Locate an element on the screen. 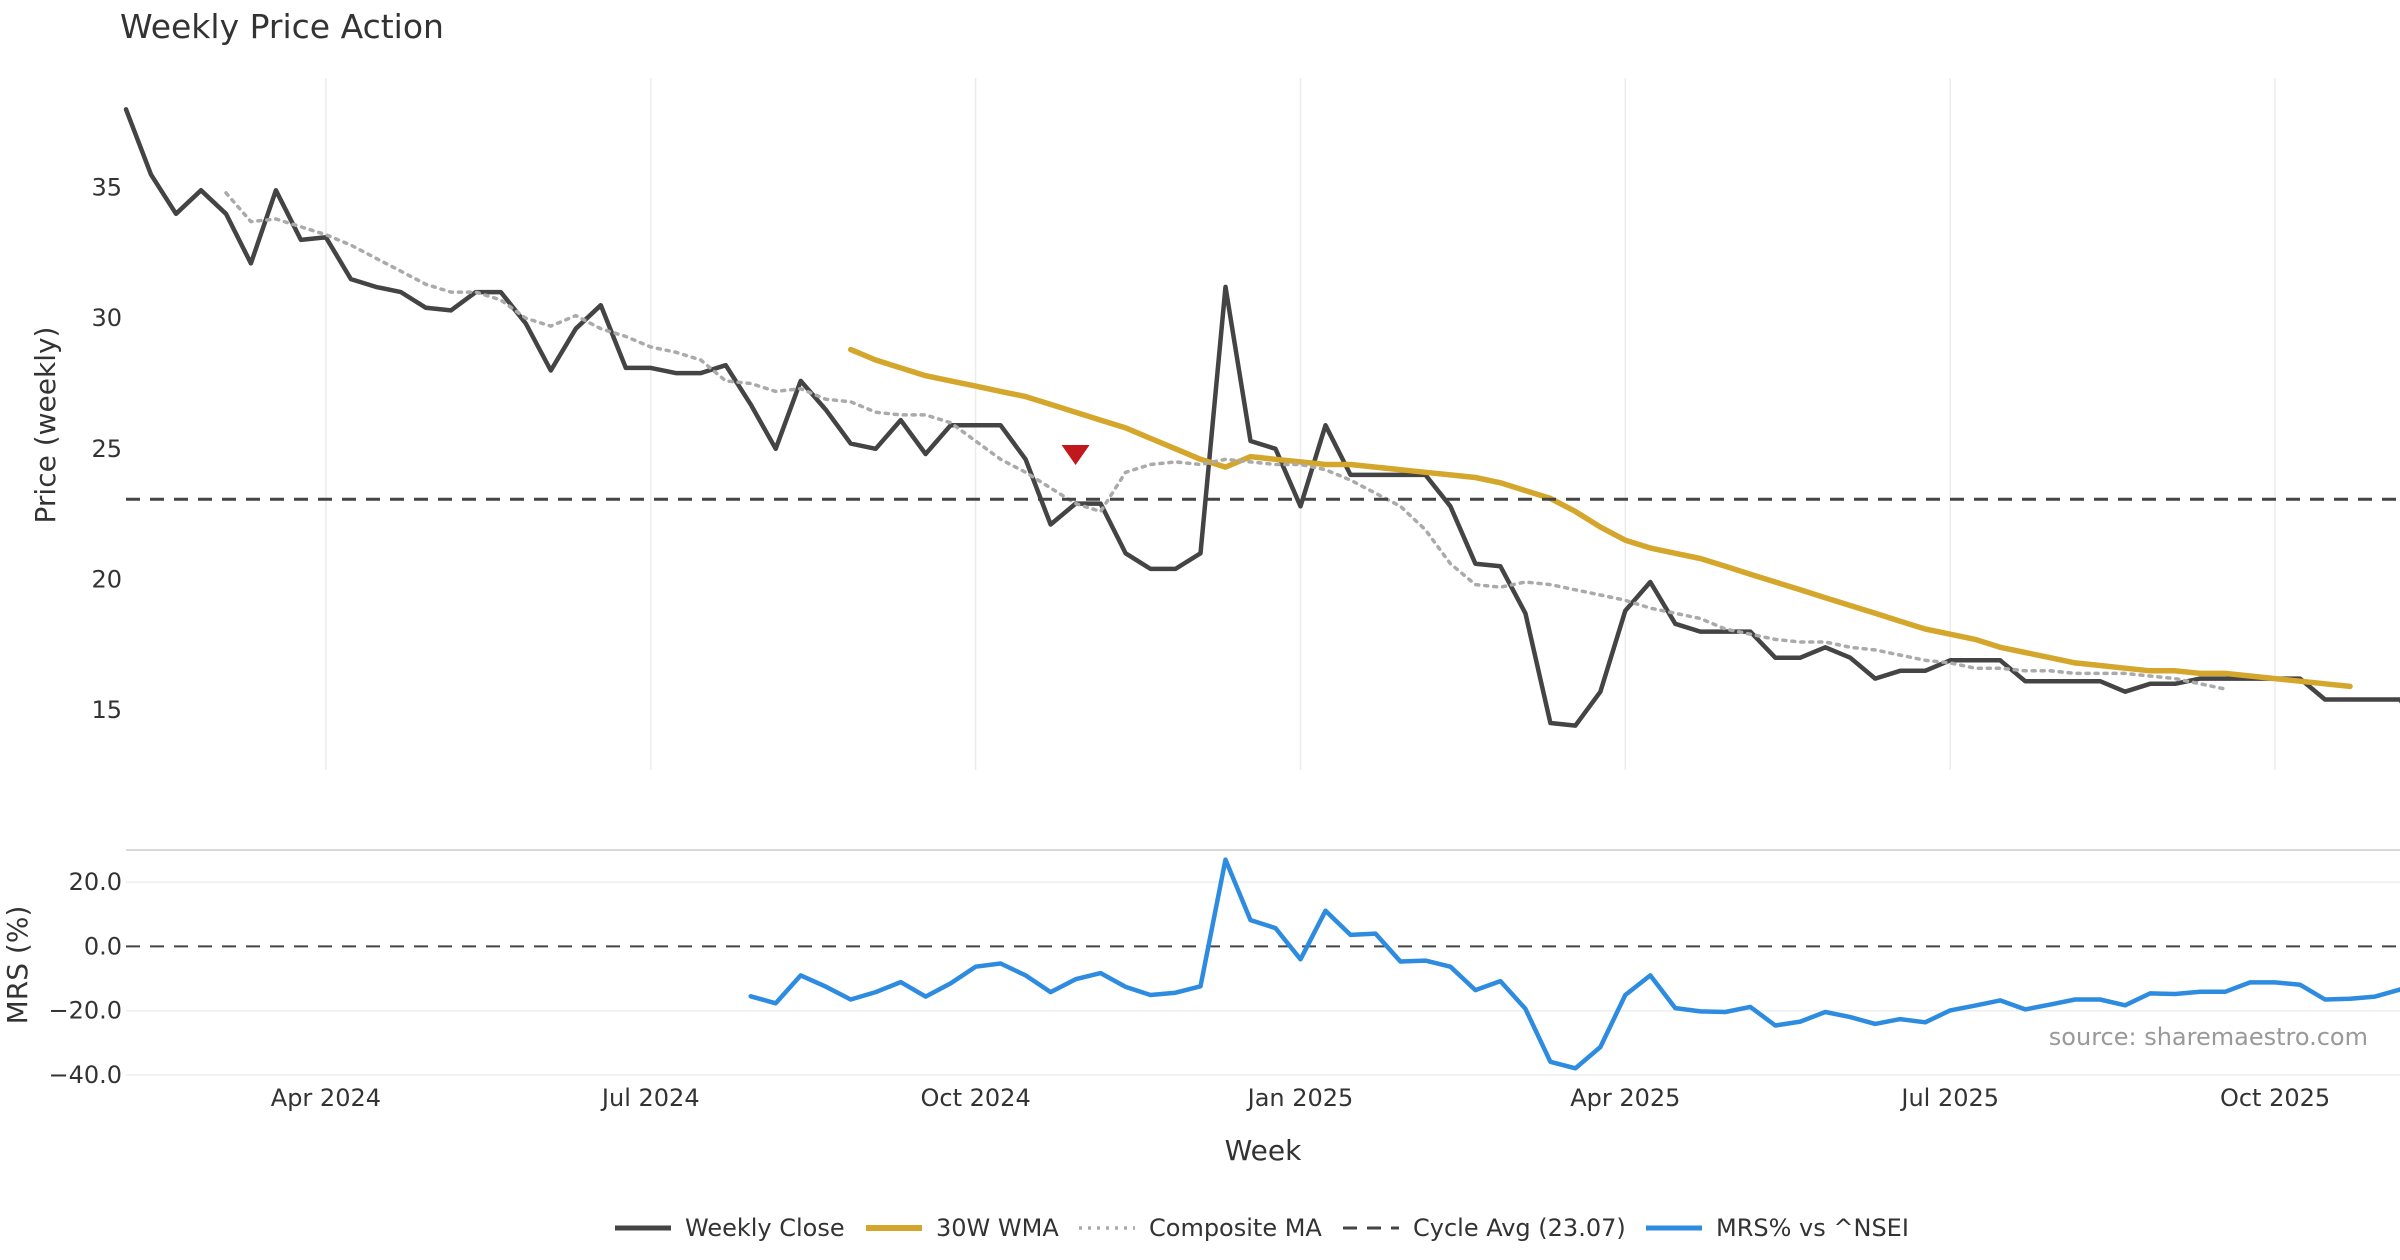 This screenshot has width=2400, height=1260. price-y-tick-label: 30 is located at coordinates (106, 318).